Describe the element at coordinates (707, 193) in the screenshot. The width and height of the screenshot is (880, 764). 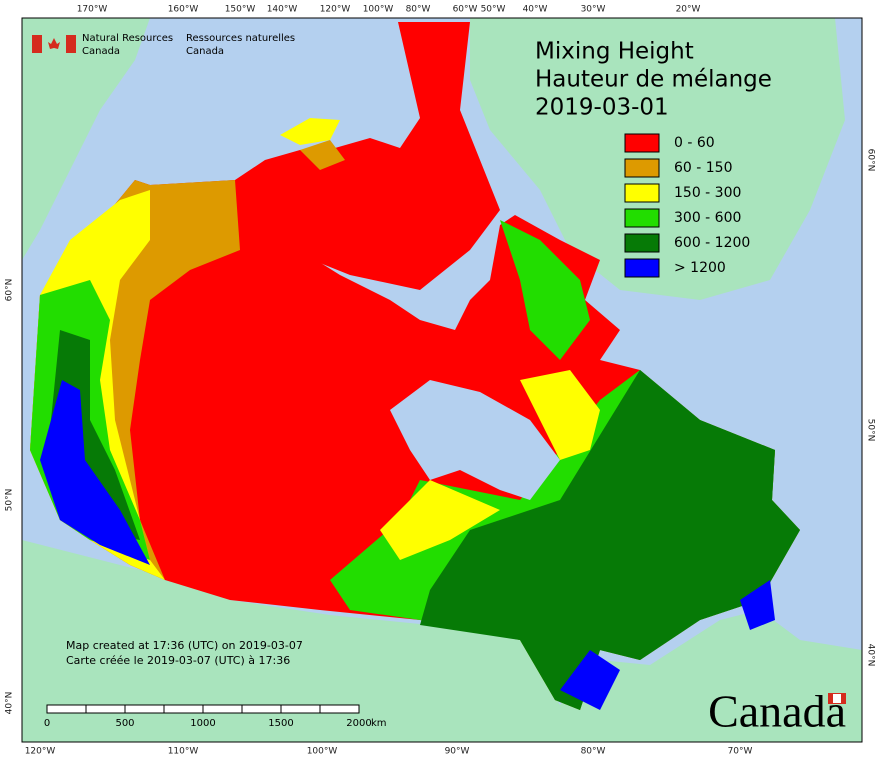
I see `legend-label: 150 - 300` at that location.